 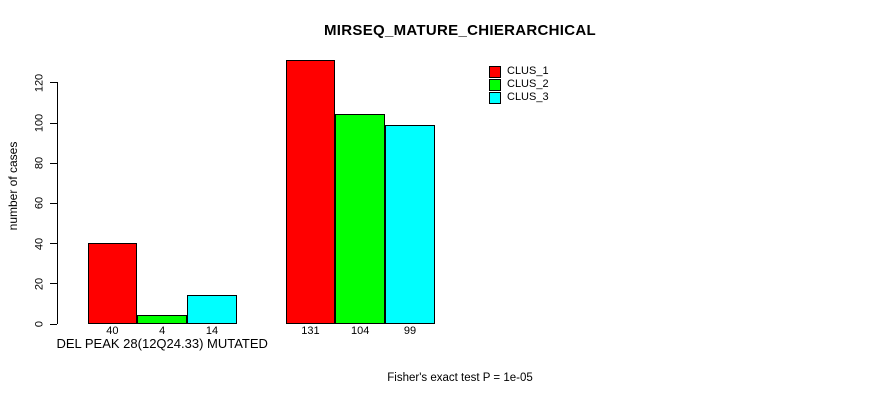 What do you see at coordinates (310, 331) in the screenshot?
I see `bar-value-label: 131` at bounding box center [310, 331].